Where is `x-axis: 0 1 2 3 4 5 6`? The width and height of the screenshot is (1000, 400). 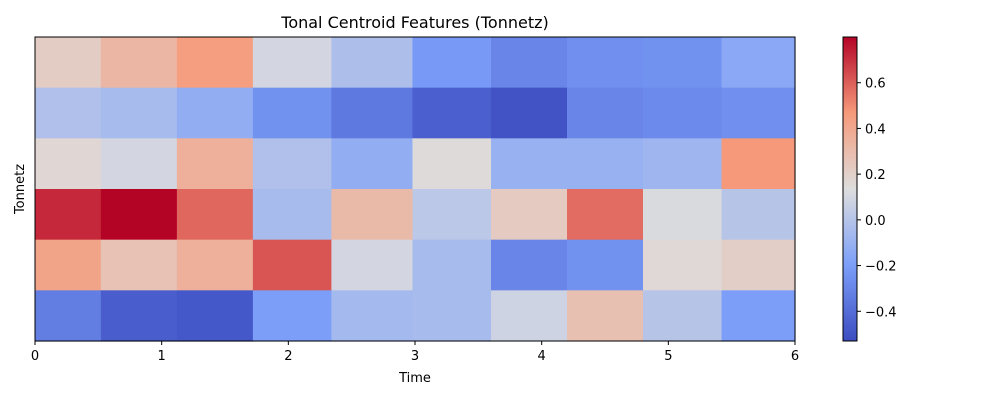
x-axis: 0 1 2 3 4 5 6 is located at coordinates (415, 352).